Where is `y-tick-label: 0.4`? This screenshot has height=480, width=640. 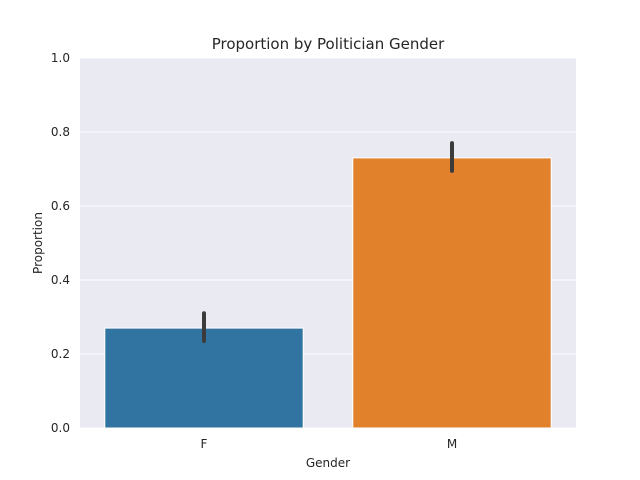 y-tick-label: 0.4 is located at coordinates (60, 280).